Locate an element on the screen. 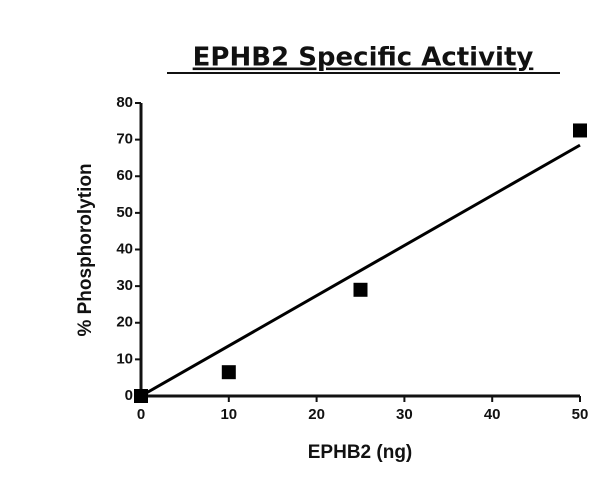 The width and height of the screenshot is (604, 480). x-tick-label: 30 is located at coordinates (404, 414).